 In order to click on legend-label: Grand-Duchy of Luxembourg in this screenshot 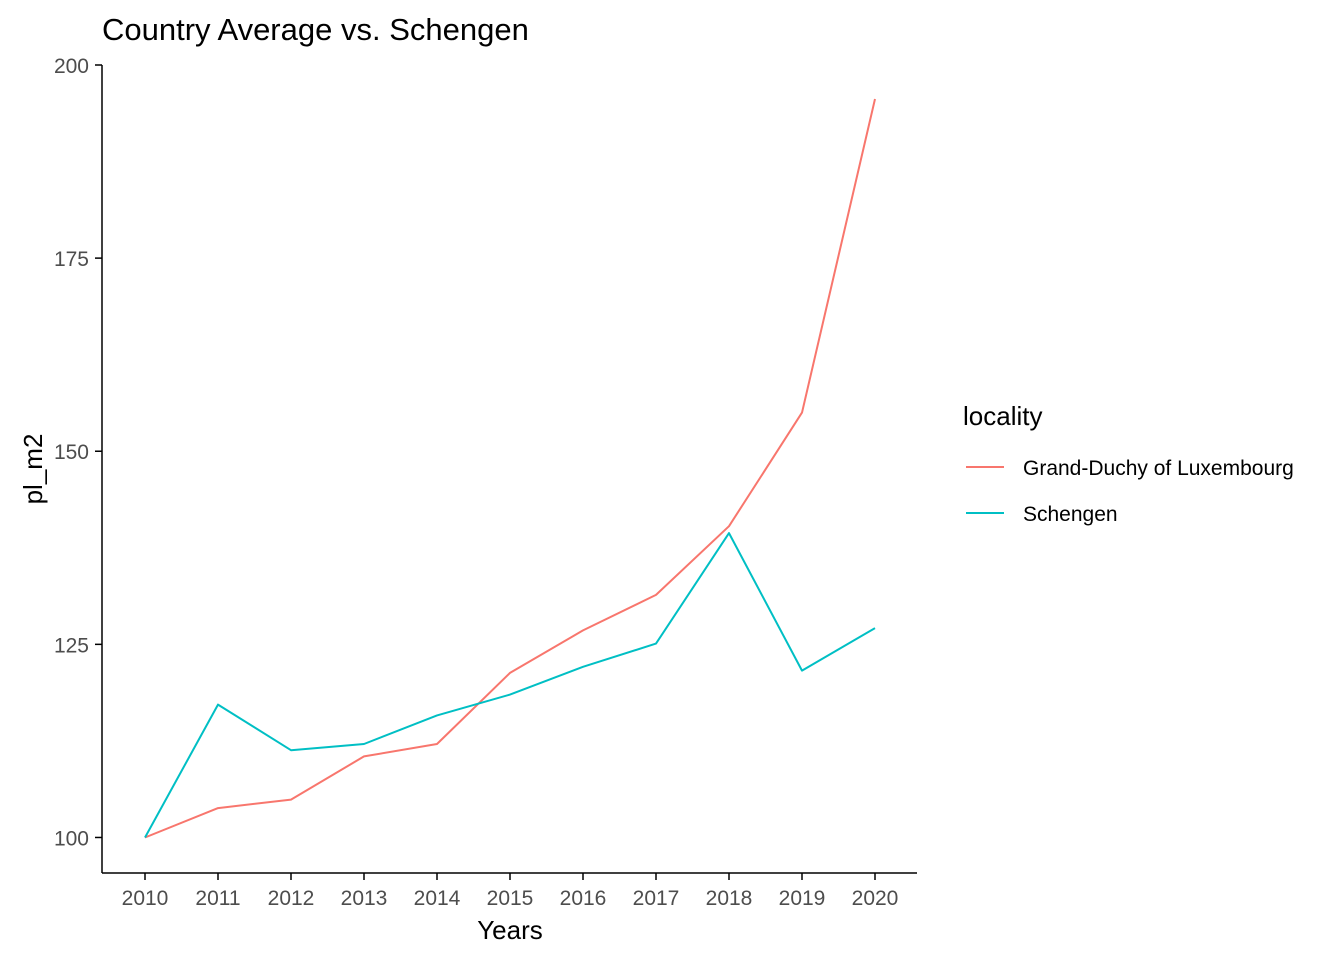, I will do `click(1158, 468)`.